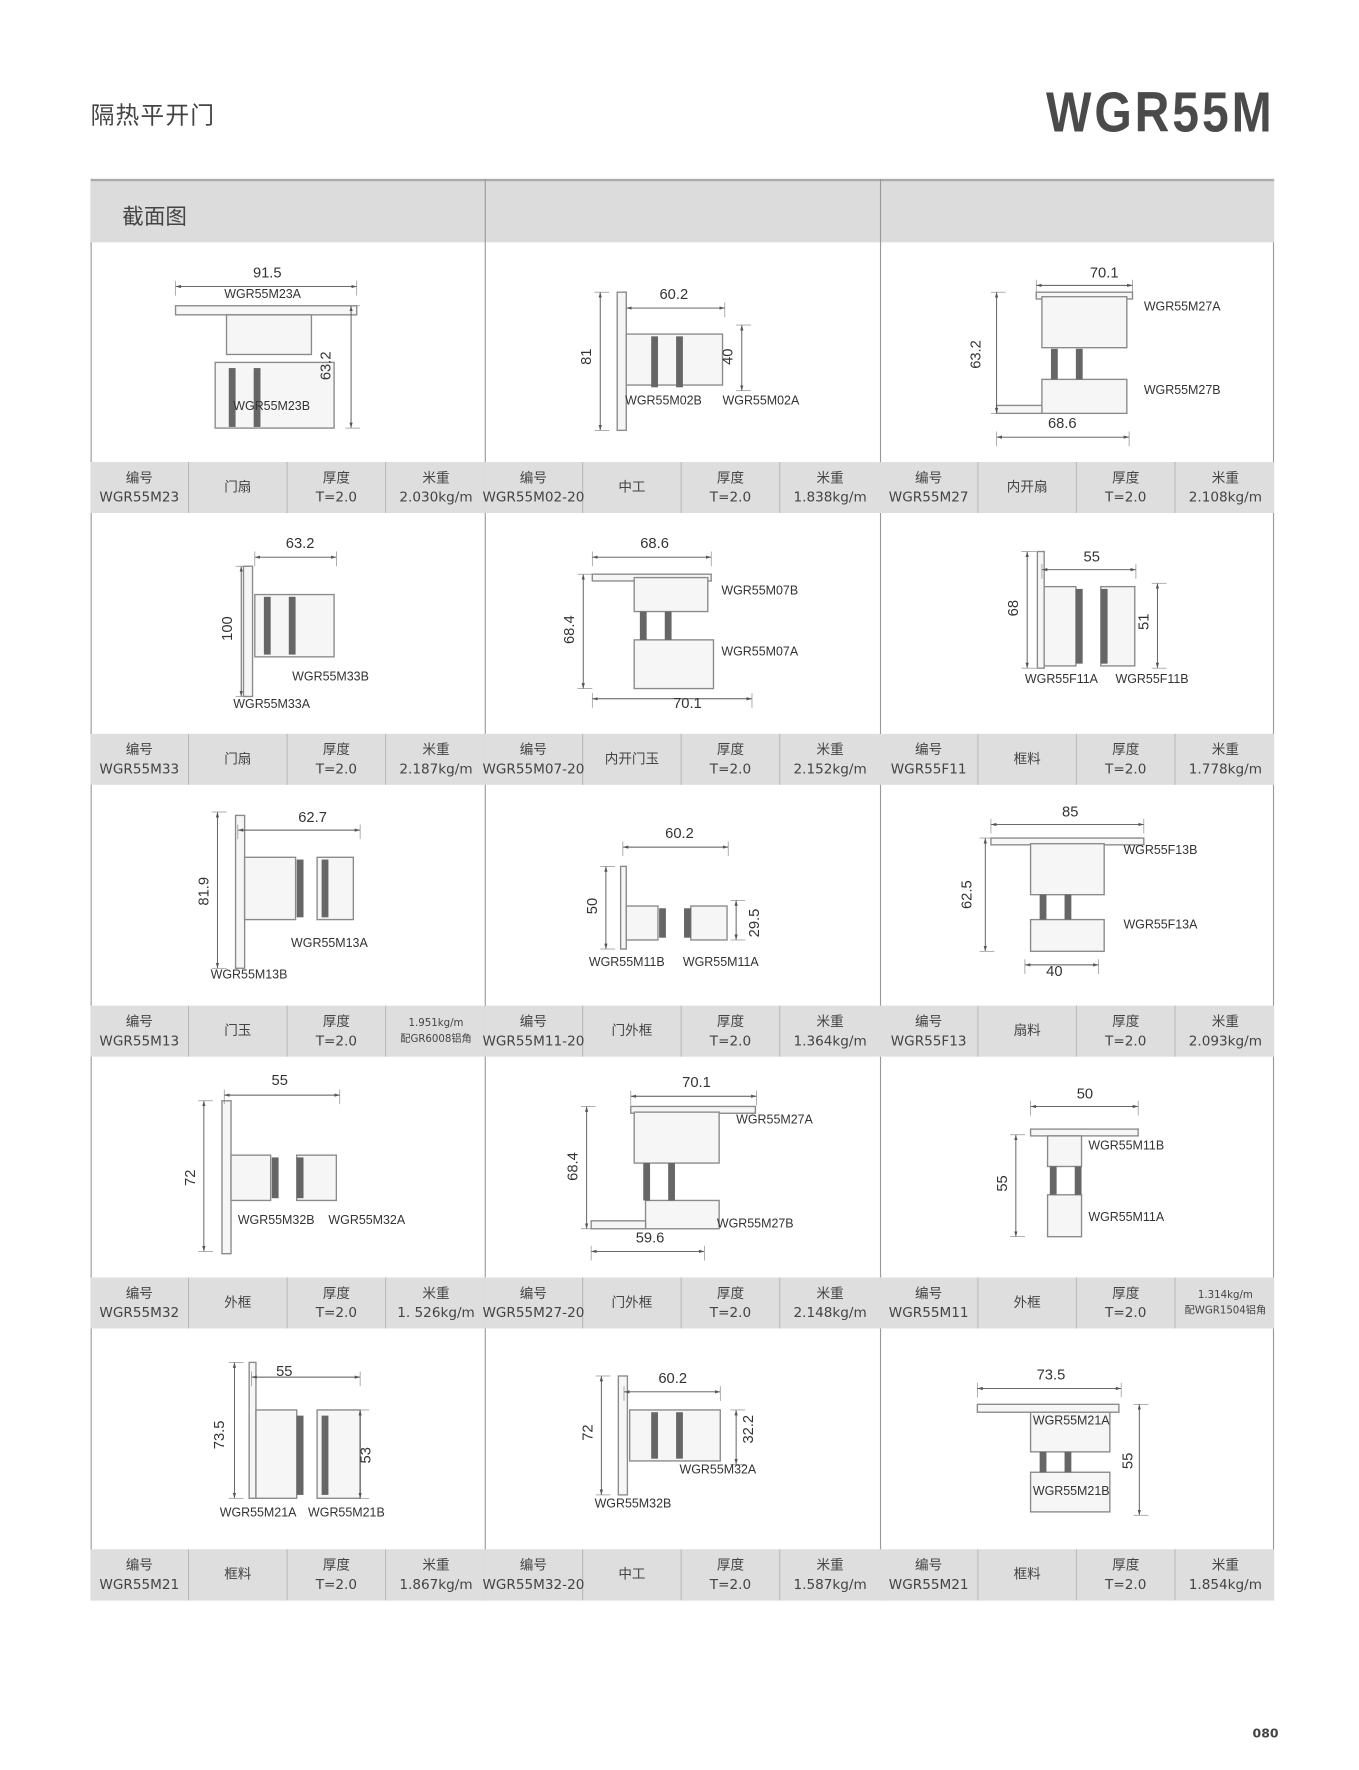 This screenshot has width=1359, height=1770. I want to click on spec-weight: 1.314kg/m, so click(1225, 1295).